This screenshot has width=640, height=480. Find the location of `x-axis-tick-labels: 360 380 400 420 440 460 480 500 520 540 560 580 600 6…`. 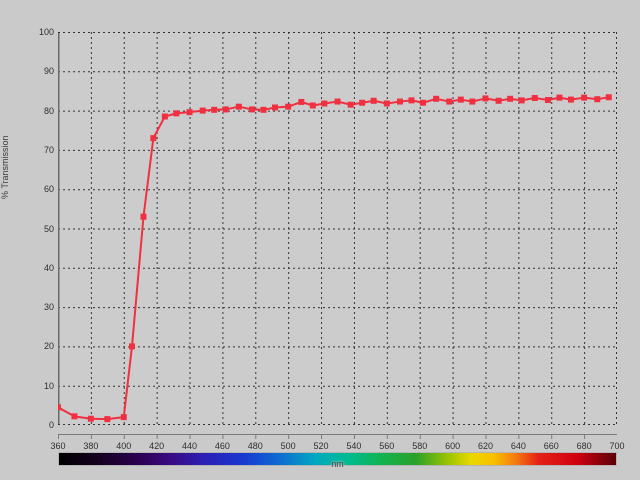

x-axis-tick-labels: 360 380 400 420 440 460 480 500 520 540 560 580 600 6… is located at coordinates (338, 447).